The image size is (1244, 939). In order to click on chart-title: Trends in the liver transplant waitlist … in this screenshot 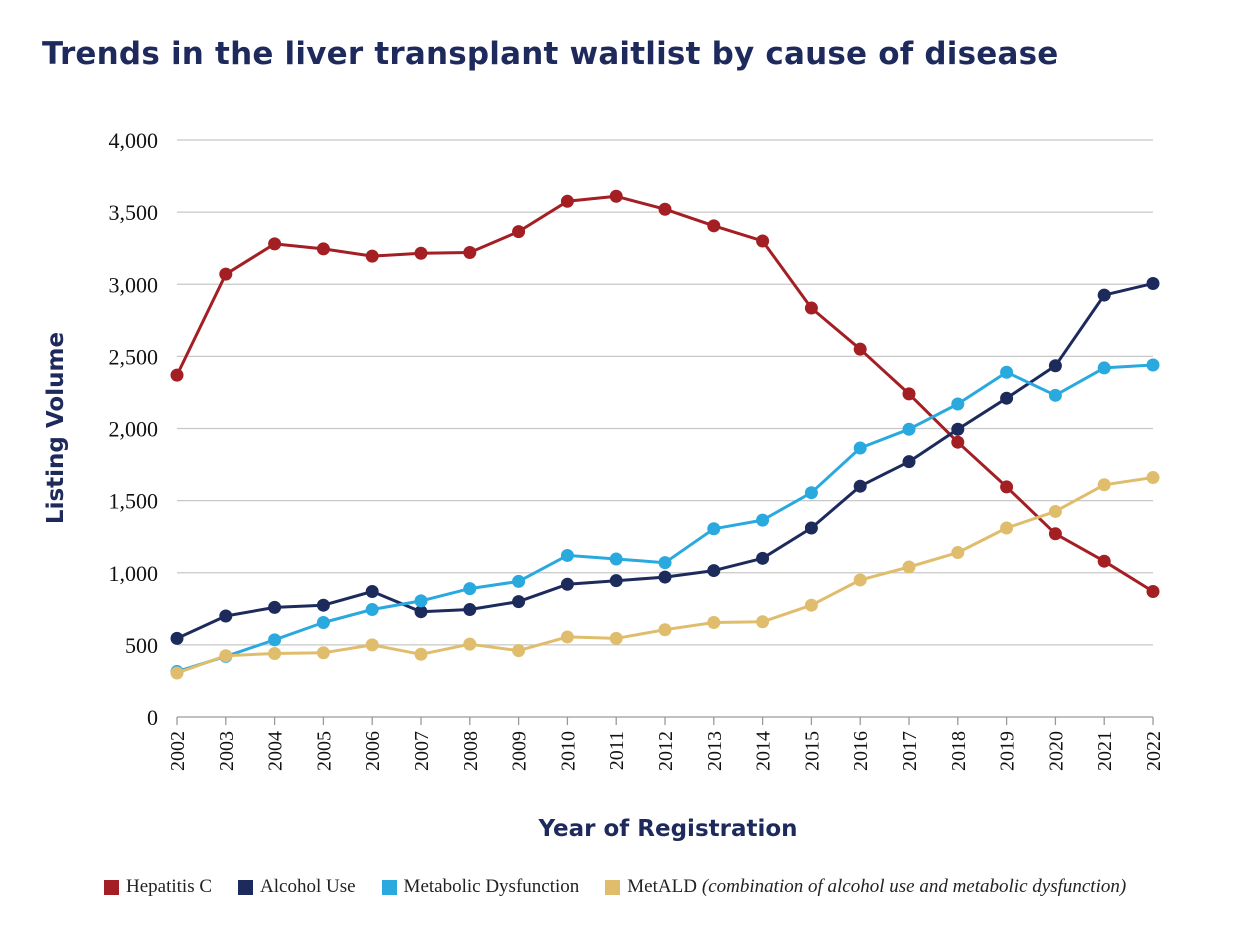, I will do `click(550, 54)`.